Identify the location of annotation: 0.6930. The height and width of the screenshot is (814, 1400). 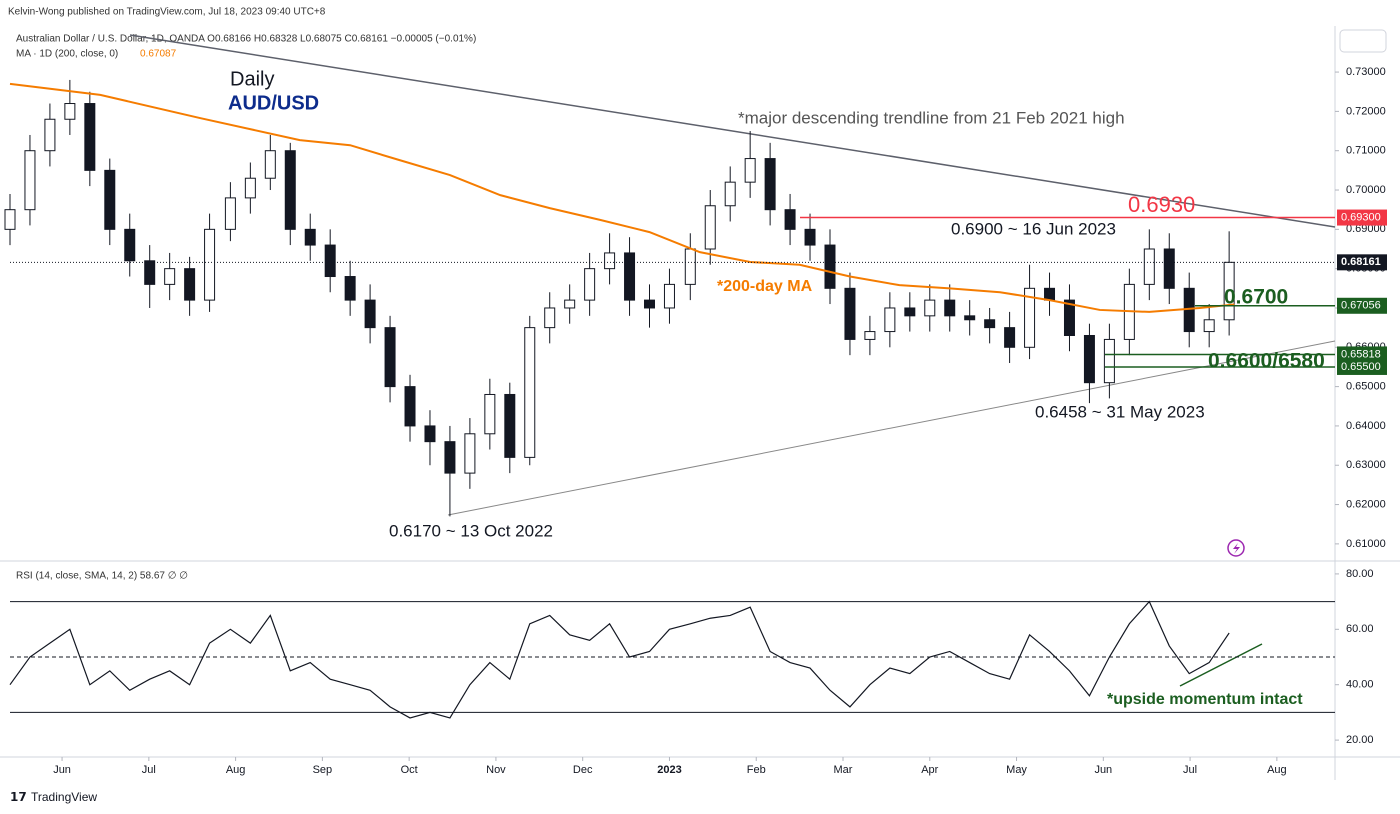
(1161, 204).